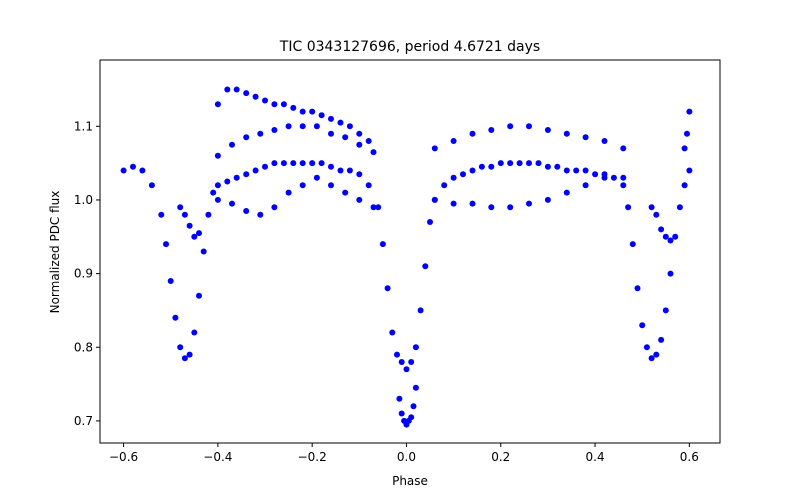 This screenshot has height=500, width=800. Describe the element at coordinates (55, 252) in the screenshot. I see `y-axis-label: Normalized PDC flux` at that location.